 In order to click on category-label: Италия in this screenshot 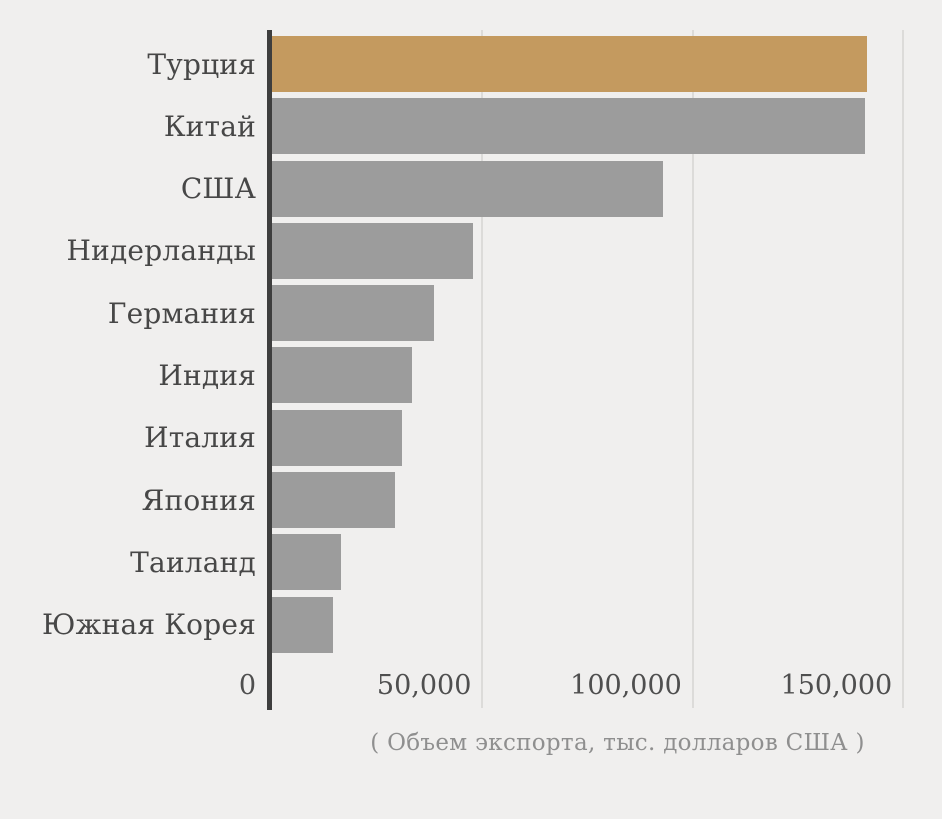, I will do `click(200, 438)`.